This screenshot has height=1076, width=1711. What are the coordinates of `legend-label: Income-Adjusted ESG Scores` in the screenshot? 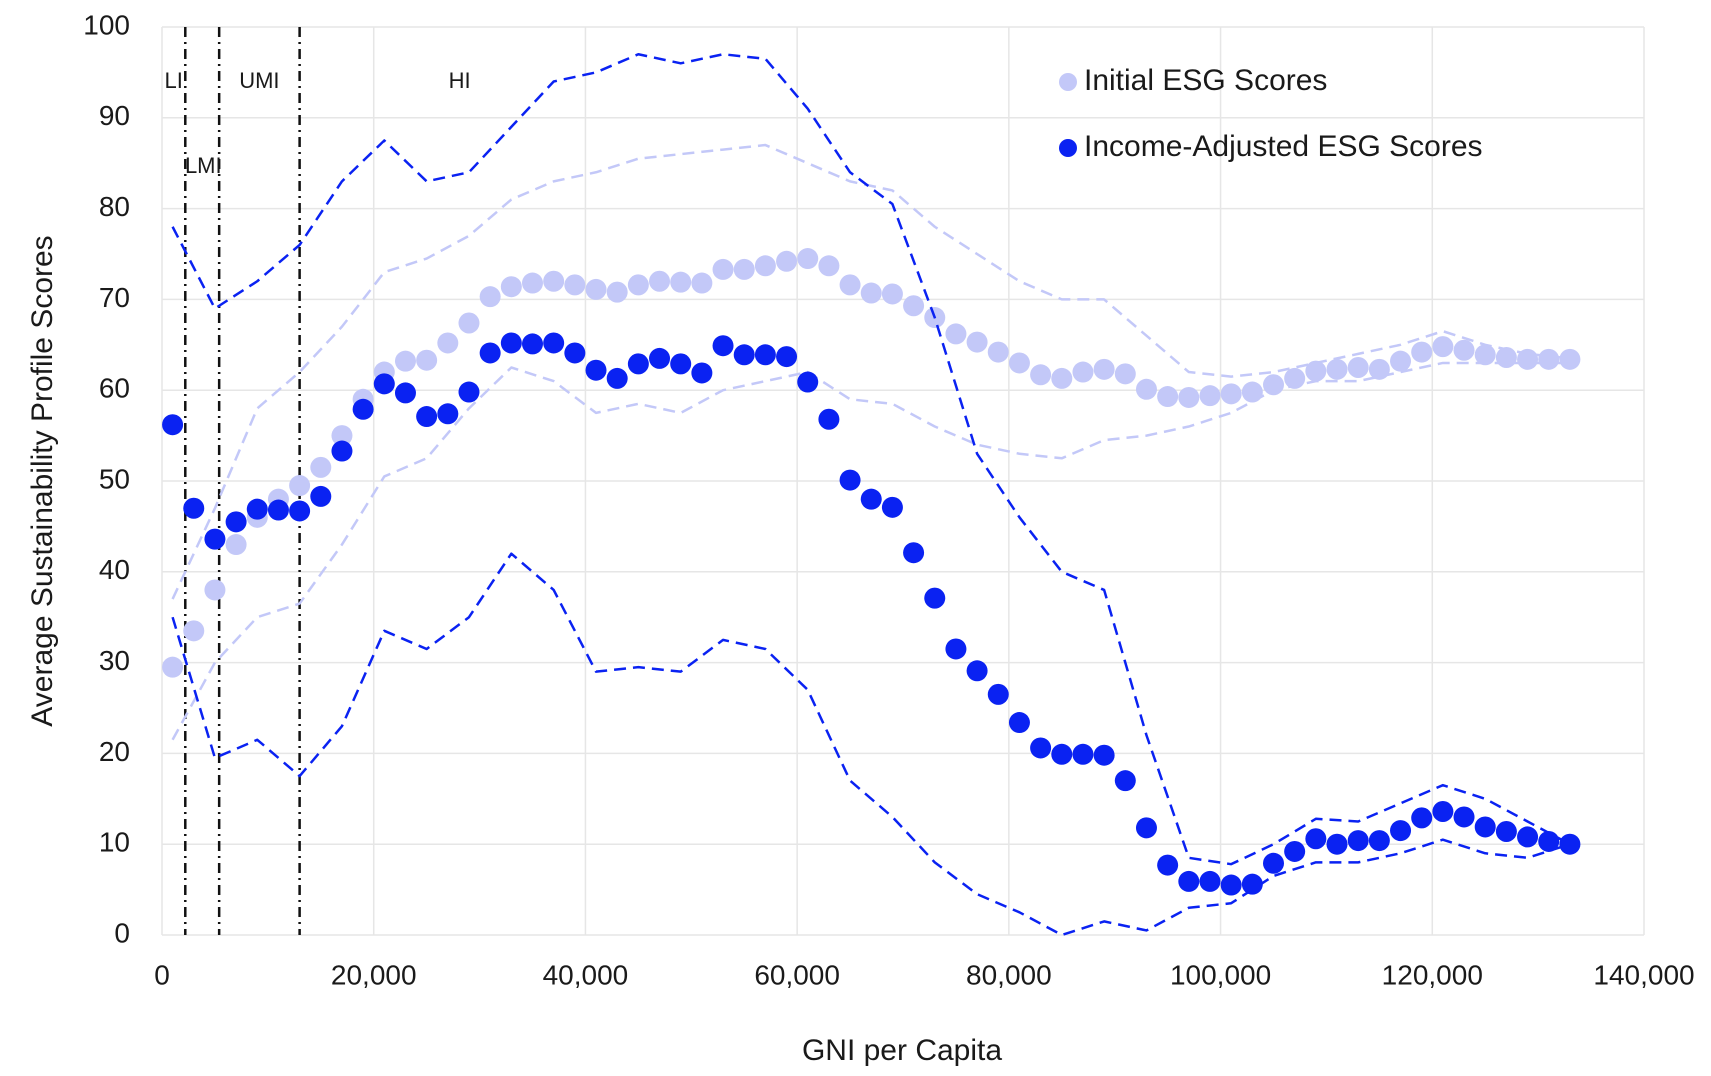 It's located at (1283, 146).